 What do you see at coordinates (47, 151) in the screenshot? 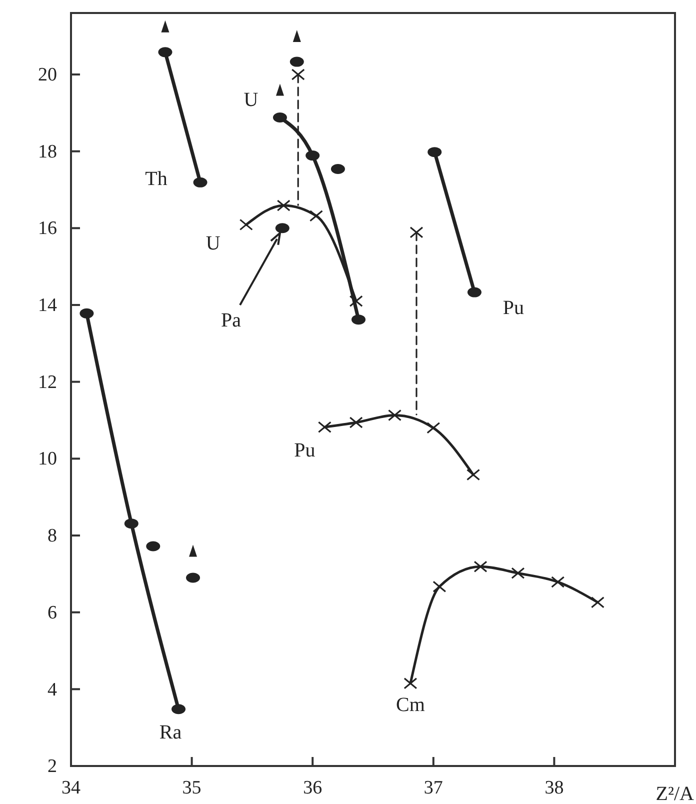
I see `y-tick-label: 18` at bounding box center [47, 151].